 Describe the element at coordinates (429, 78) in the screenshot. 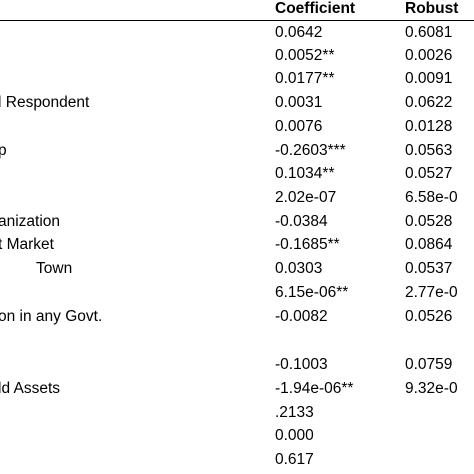

I see `robust-se-value: 0.0091` at that location.